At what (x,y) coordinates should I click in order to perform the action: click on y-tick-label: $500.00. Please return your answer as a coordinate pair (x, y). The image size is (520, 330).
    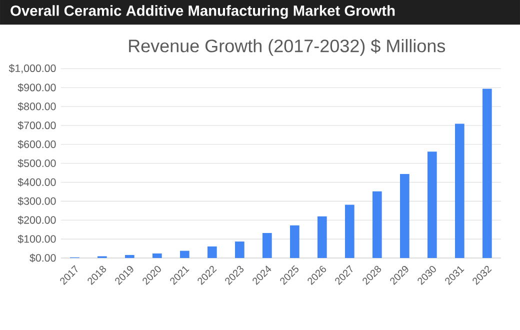
    Looking at the image, I should click on (37, 163).